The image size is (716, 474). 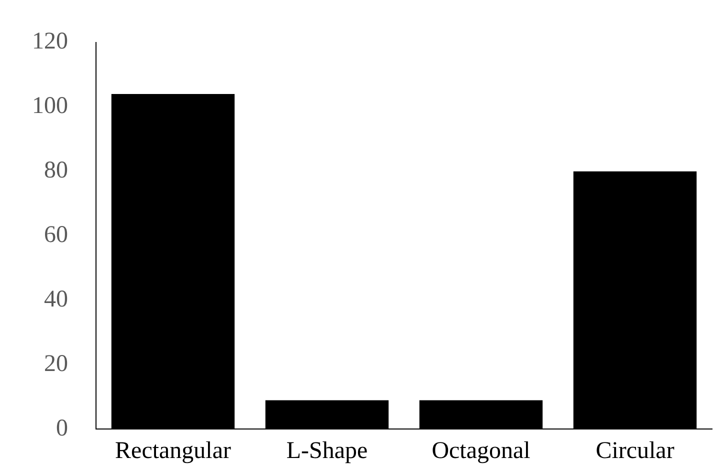 What do you see at coordinates (56, 364) in the screenshot?
I see `y-tick-label: 20` at bounding box center [56, 364].